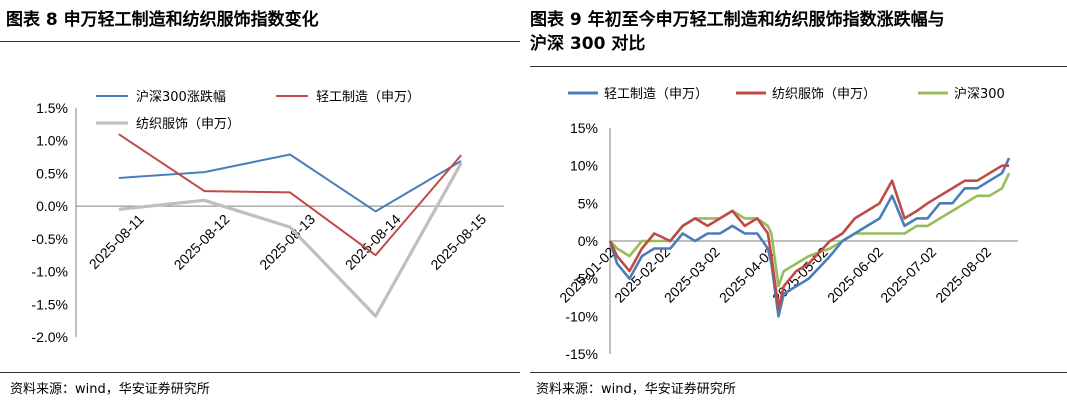 Image resolution: width=1067 pixels, height=403 pixels. What do you see at coordinates (798, 372) in the screenshot?
I see `right-source-rule` at bounding box center [798, 372].